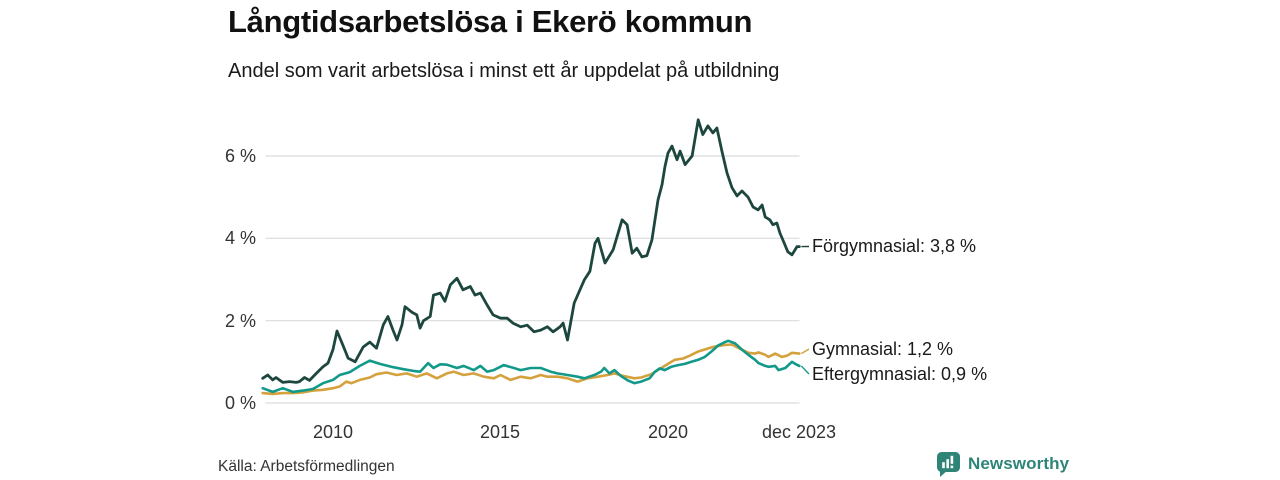 This screenshot has width=1280, height=480. Describe the element at coordinates (240, 238) in the screenshot. I see `y-axis-tick-label: 4 %` at that location.